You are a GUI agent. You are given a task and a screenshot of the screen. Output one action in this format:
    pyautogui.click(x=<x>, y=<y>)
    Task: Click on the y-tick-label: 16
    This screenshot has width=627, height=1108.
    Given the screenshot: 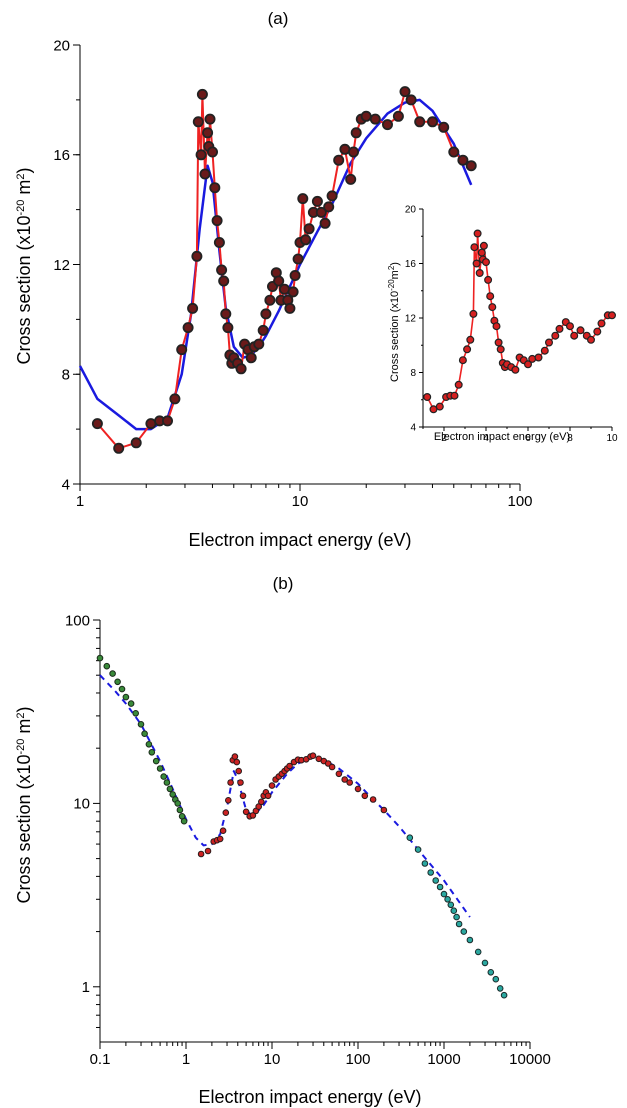 What is the action you would take?
    pyautogui.click(x=411, y=264)
    